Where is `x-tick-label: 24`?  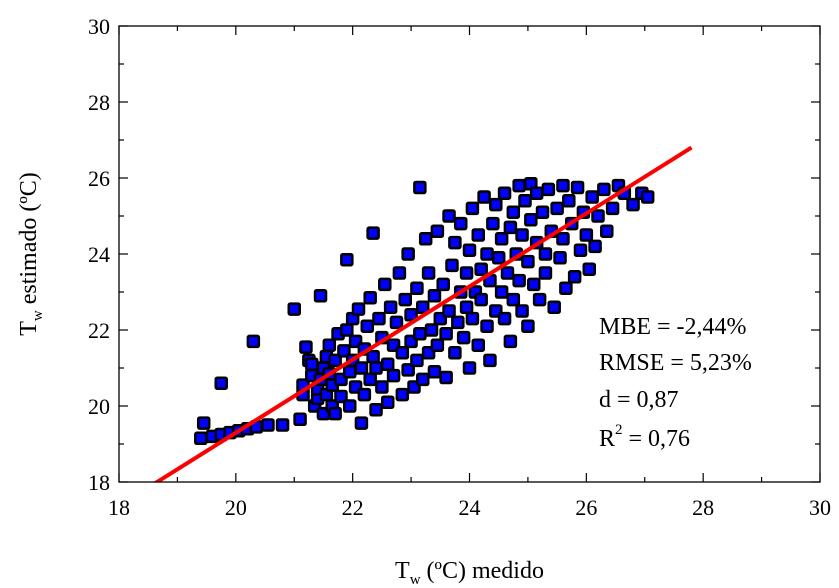
x-tick-label: 24 is located at coordinates (470, 507).